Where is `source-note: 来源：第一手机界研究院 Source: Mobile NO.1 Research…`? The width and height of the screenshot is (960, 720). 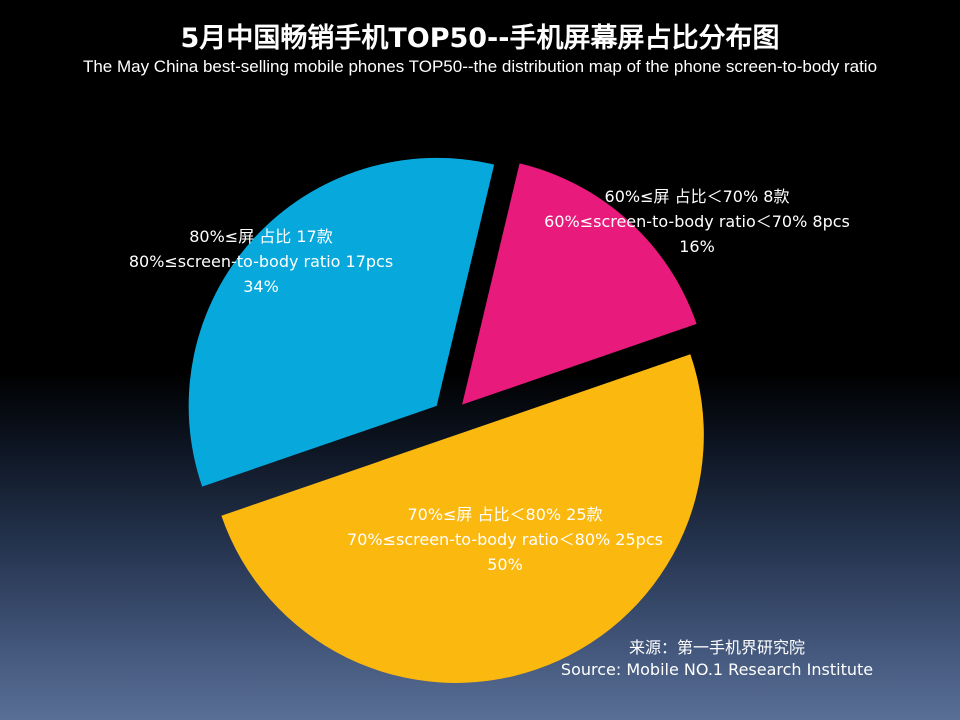
source-note: 来源：第一手机界研究院 Source: Mobile NO.1 Research… is located at coordinates (717, 659).